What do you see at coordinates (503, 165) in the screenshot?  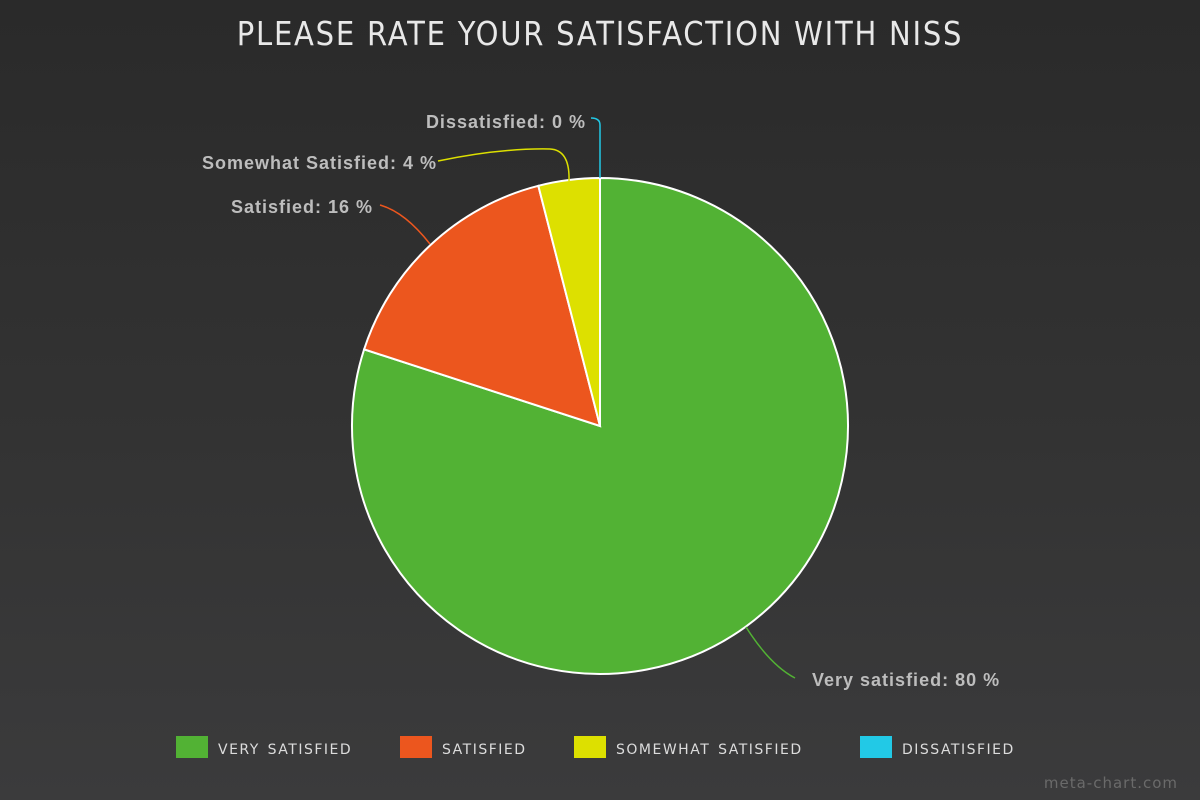 I see `leader-line-somewhat-satisfied` at bounding box center [503, 165].